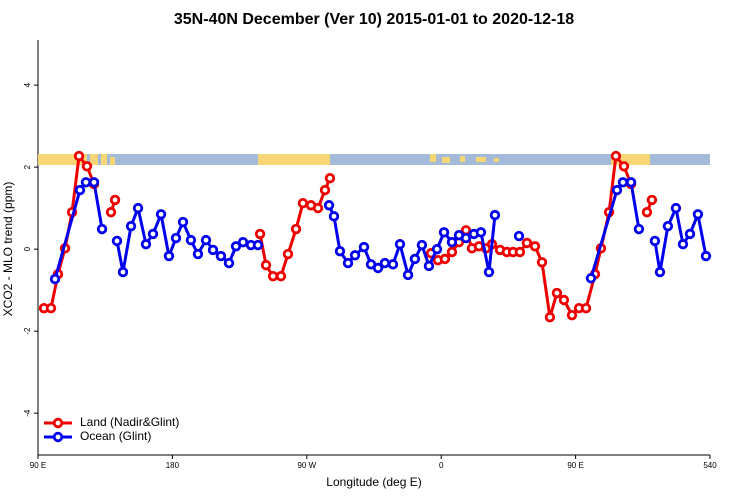  What do you see at coordinates (27, 166) in the screenshot?
I see `y-tick-label: 2` at bounding box center [27, 166].